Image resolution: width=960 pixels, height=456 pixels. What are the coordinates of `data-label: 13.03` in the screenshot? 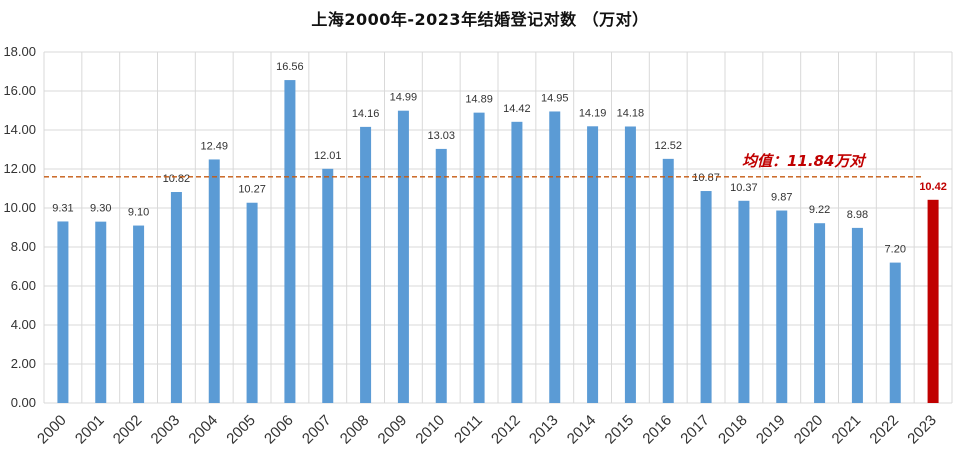 It's located at (441, 136).